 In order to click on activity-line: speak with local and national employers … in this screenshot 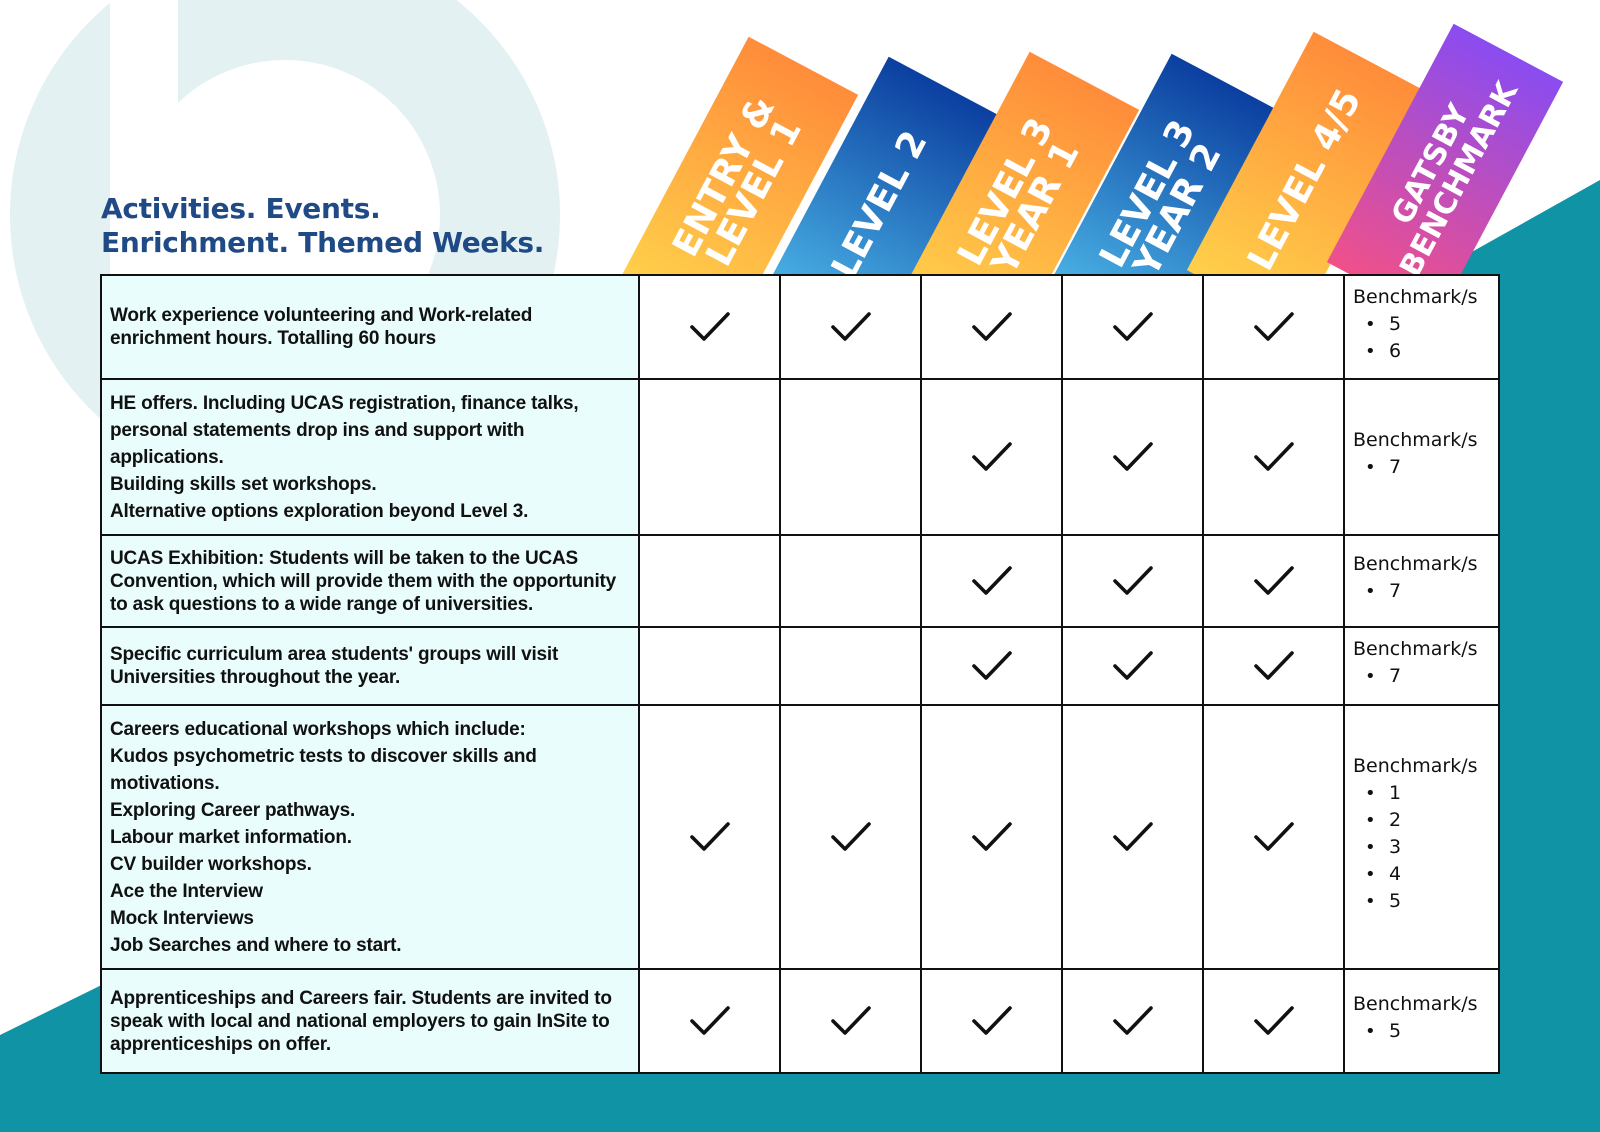, I will do `click(360, 1021)`.